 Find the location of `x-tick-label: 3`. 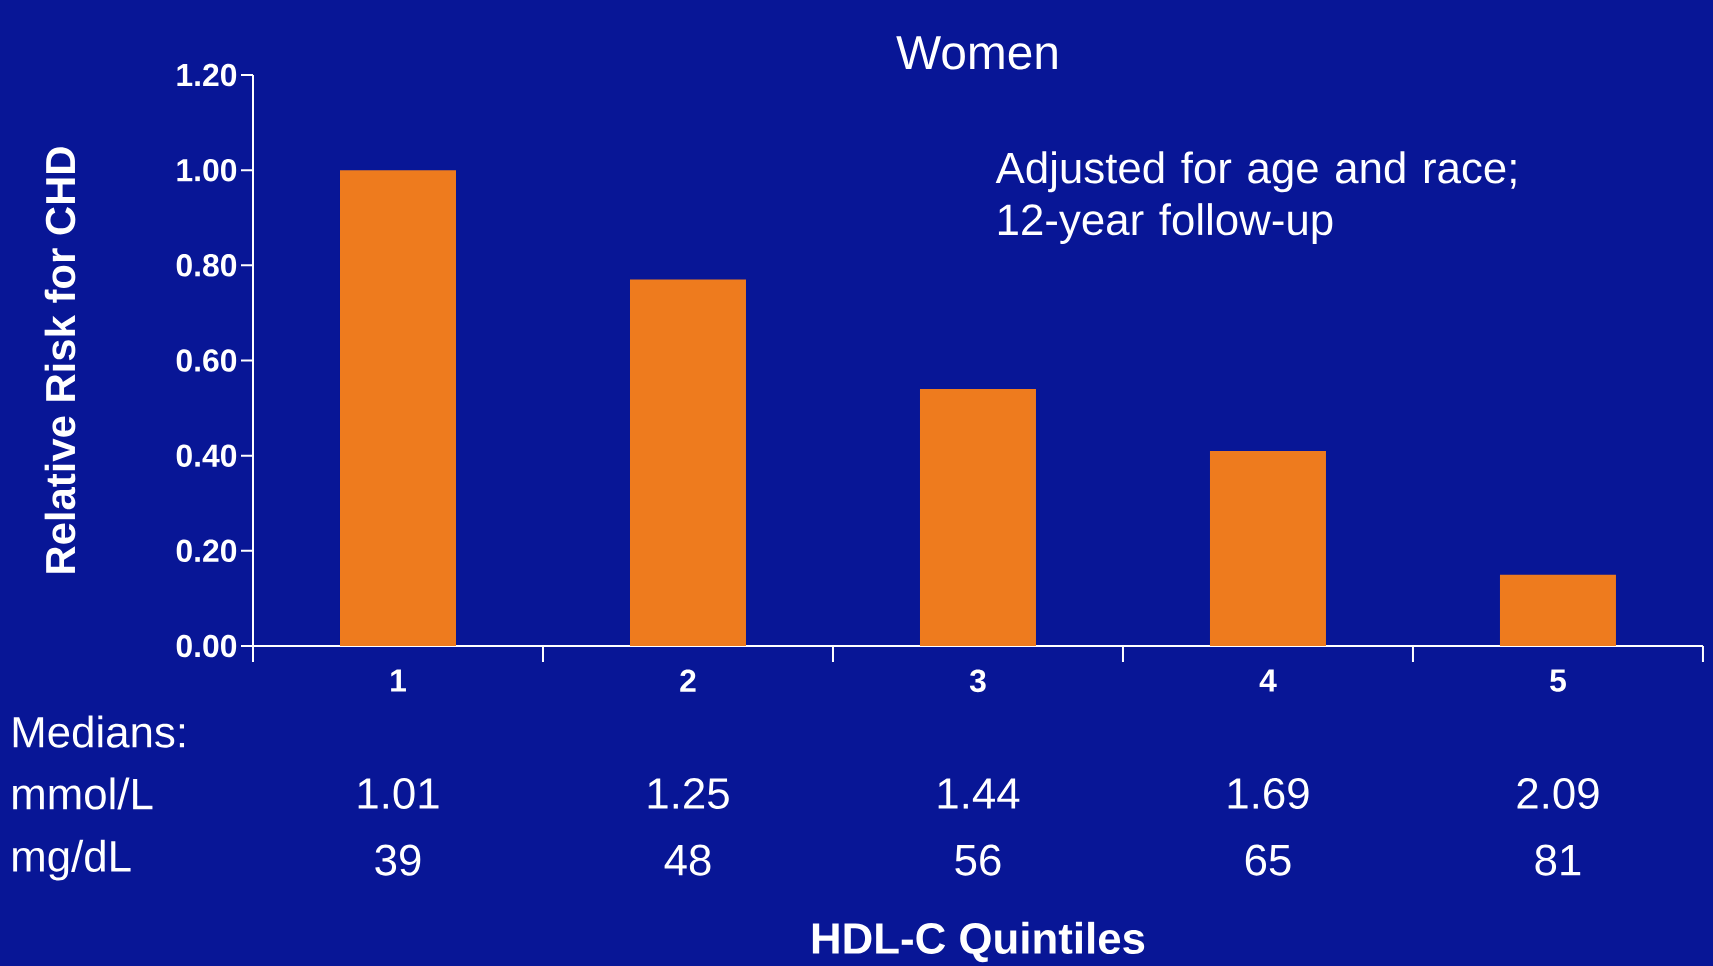

x-tick-label: 3 is located at coordinates (977, 681).